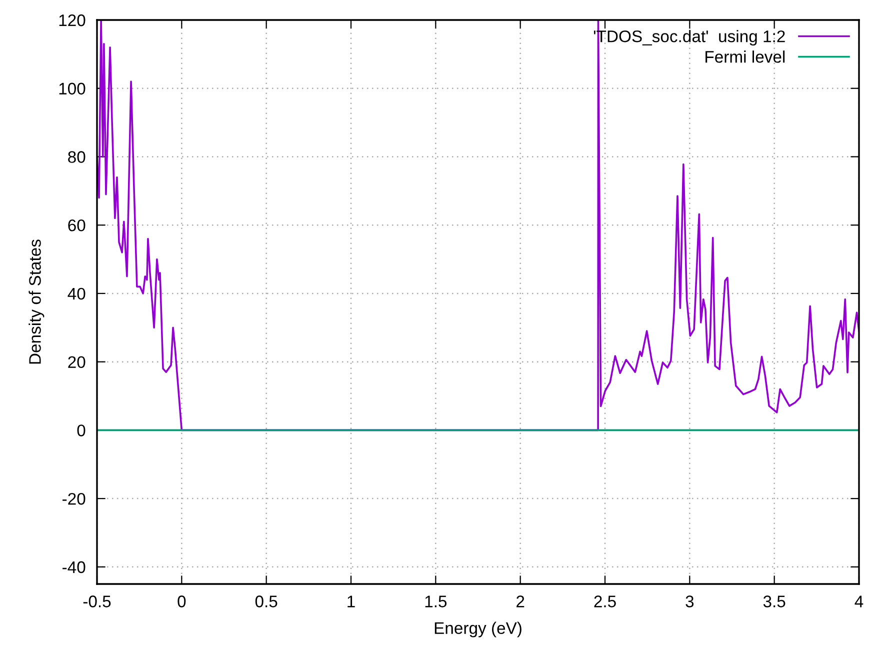 The image size is (871, 657). I want to click on x-tick-label: 1, so click(351, 602).